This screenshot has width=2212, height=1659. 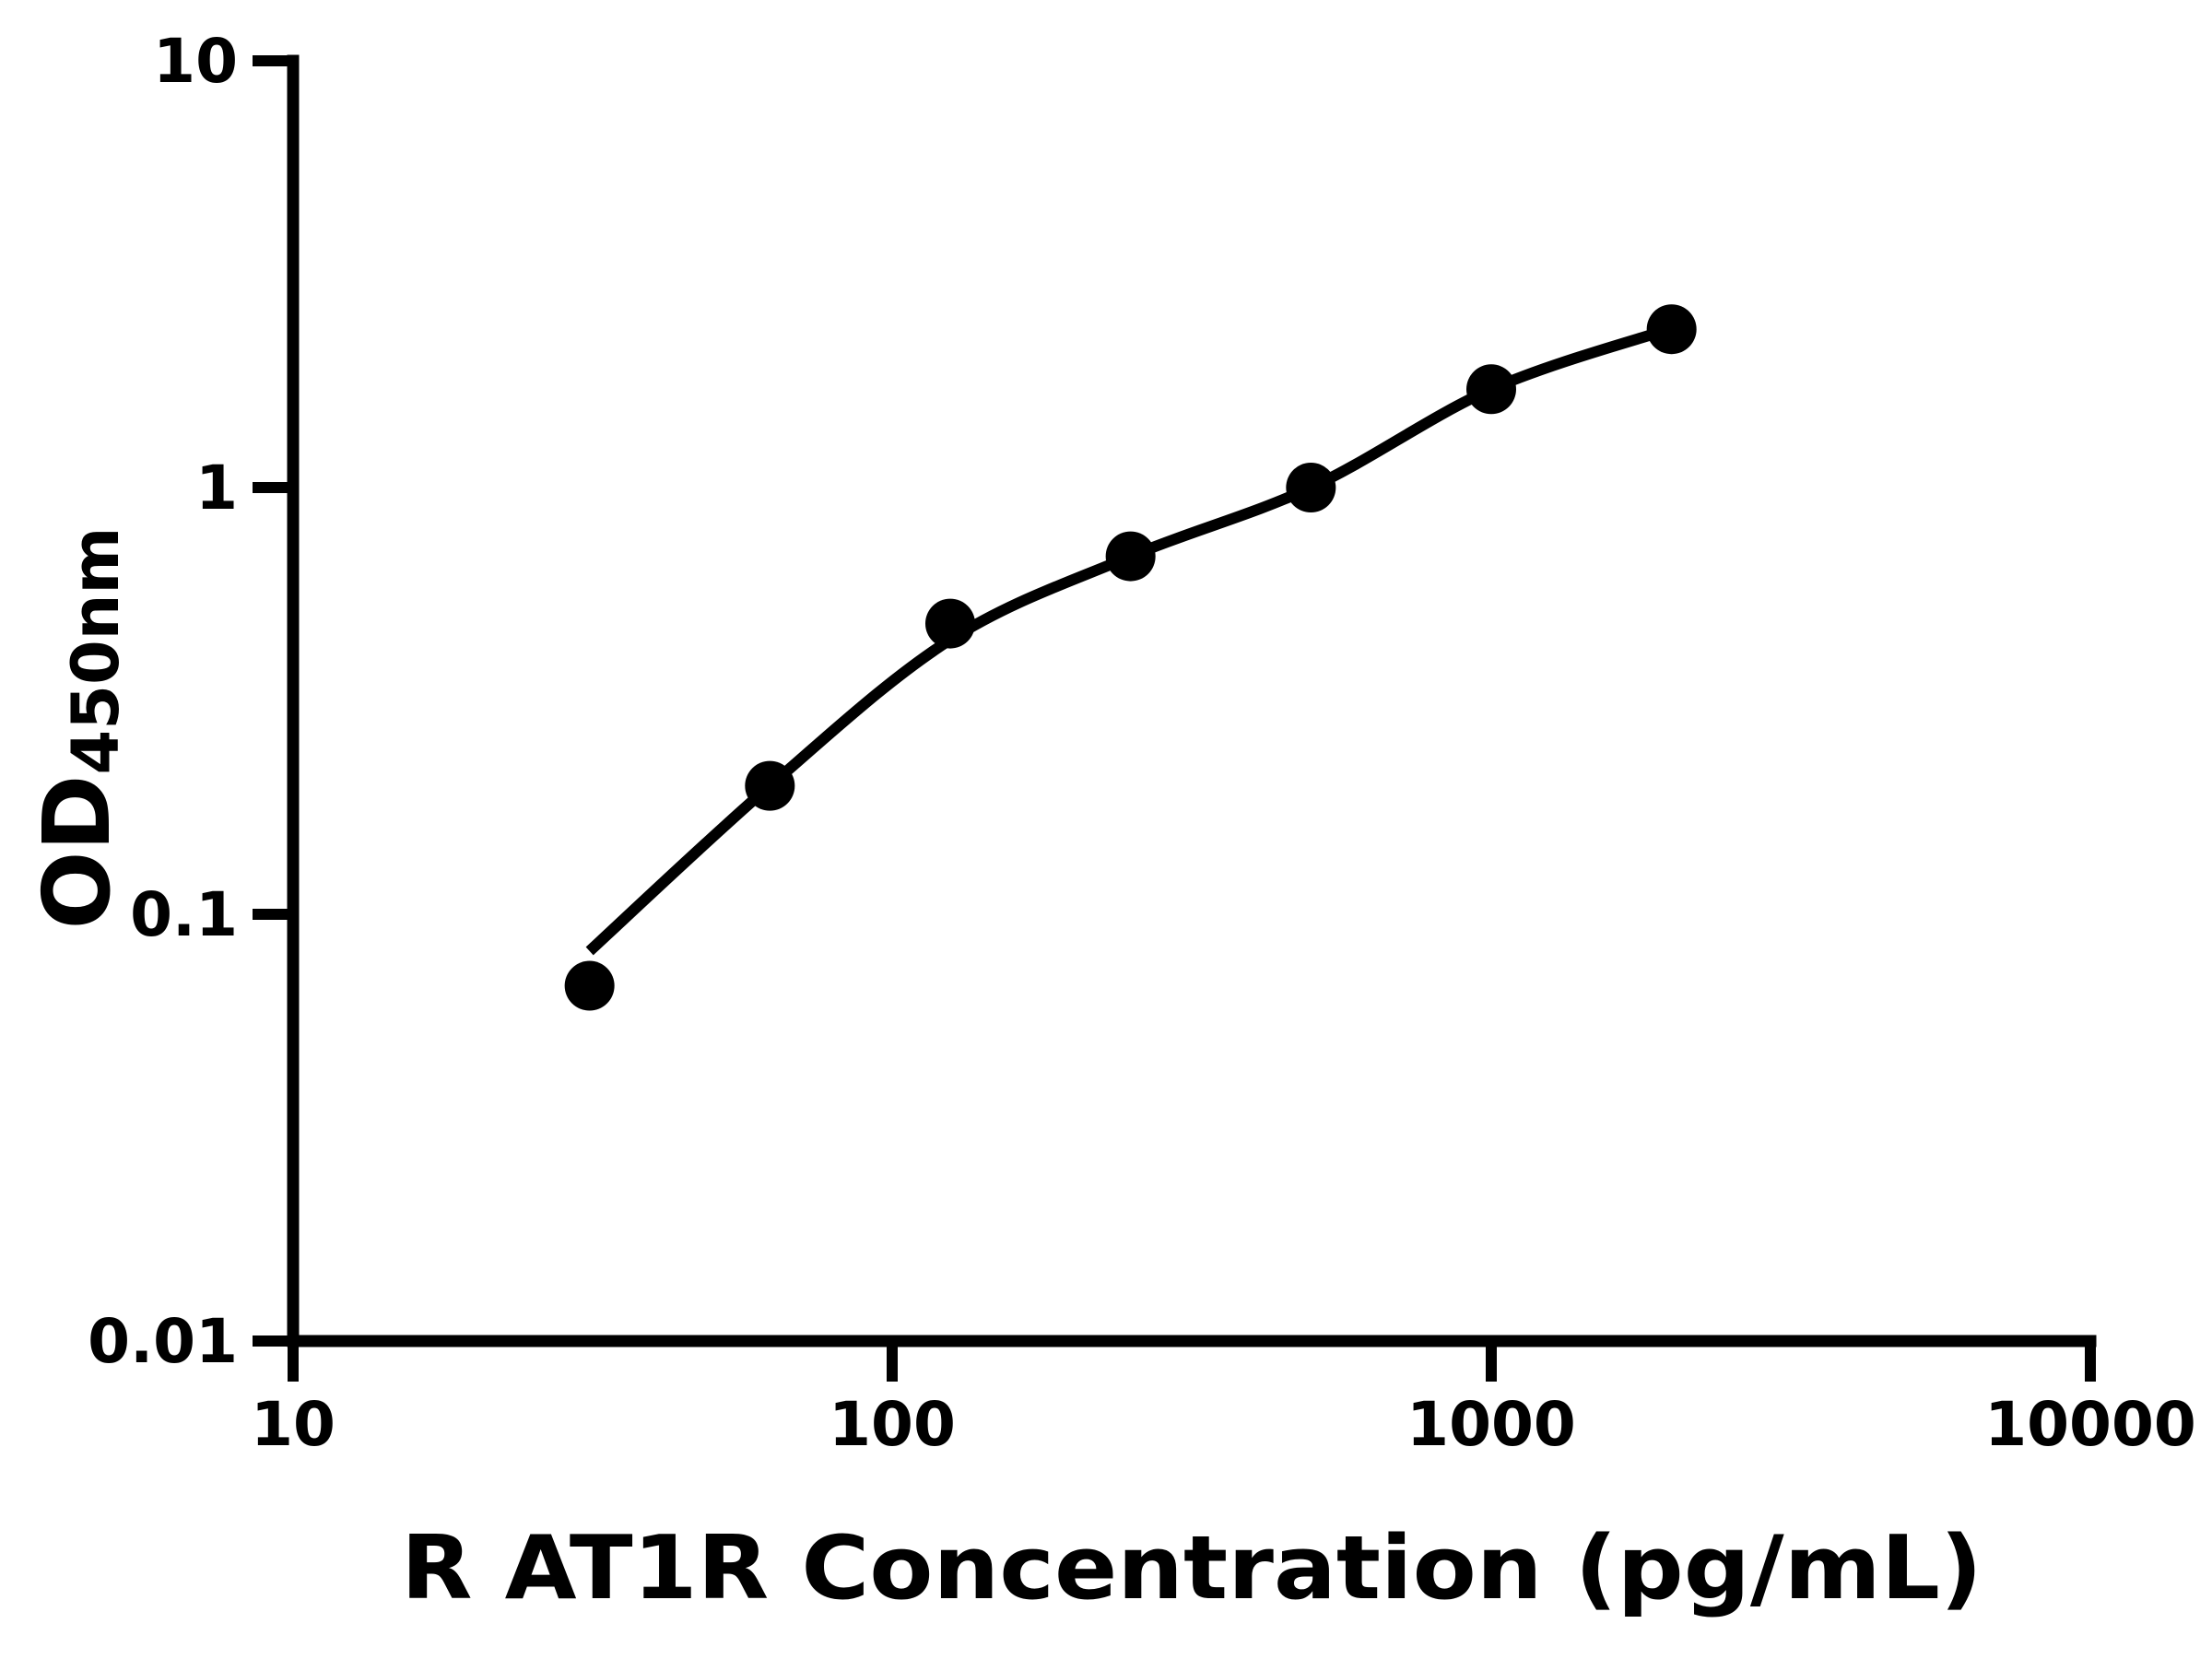 I want to click on y-axis-title-main: OD, so click(x=77, y=851).